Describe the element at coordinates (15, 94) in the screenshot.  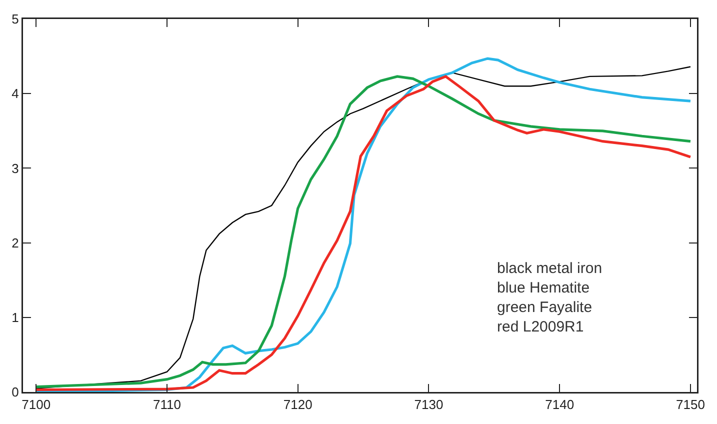
I see `y-tick-label: 4` at that location.